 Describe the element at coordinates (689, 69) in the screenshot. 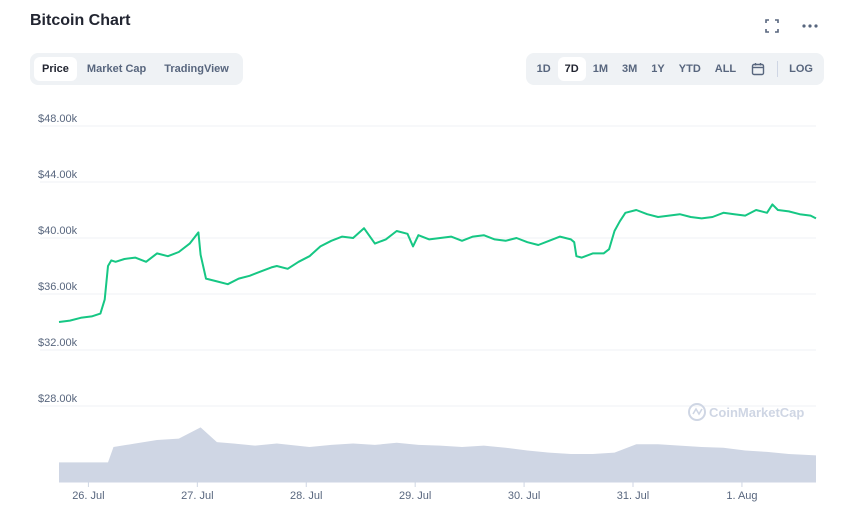

I see `range-ytd: YTD` at that location.